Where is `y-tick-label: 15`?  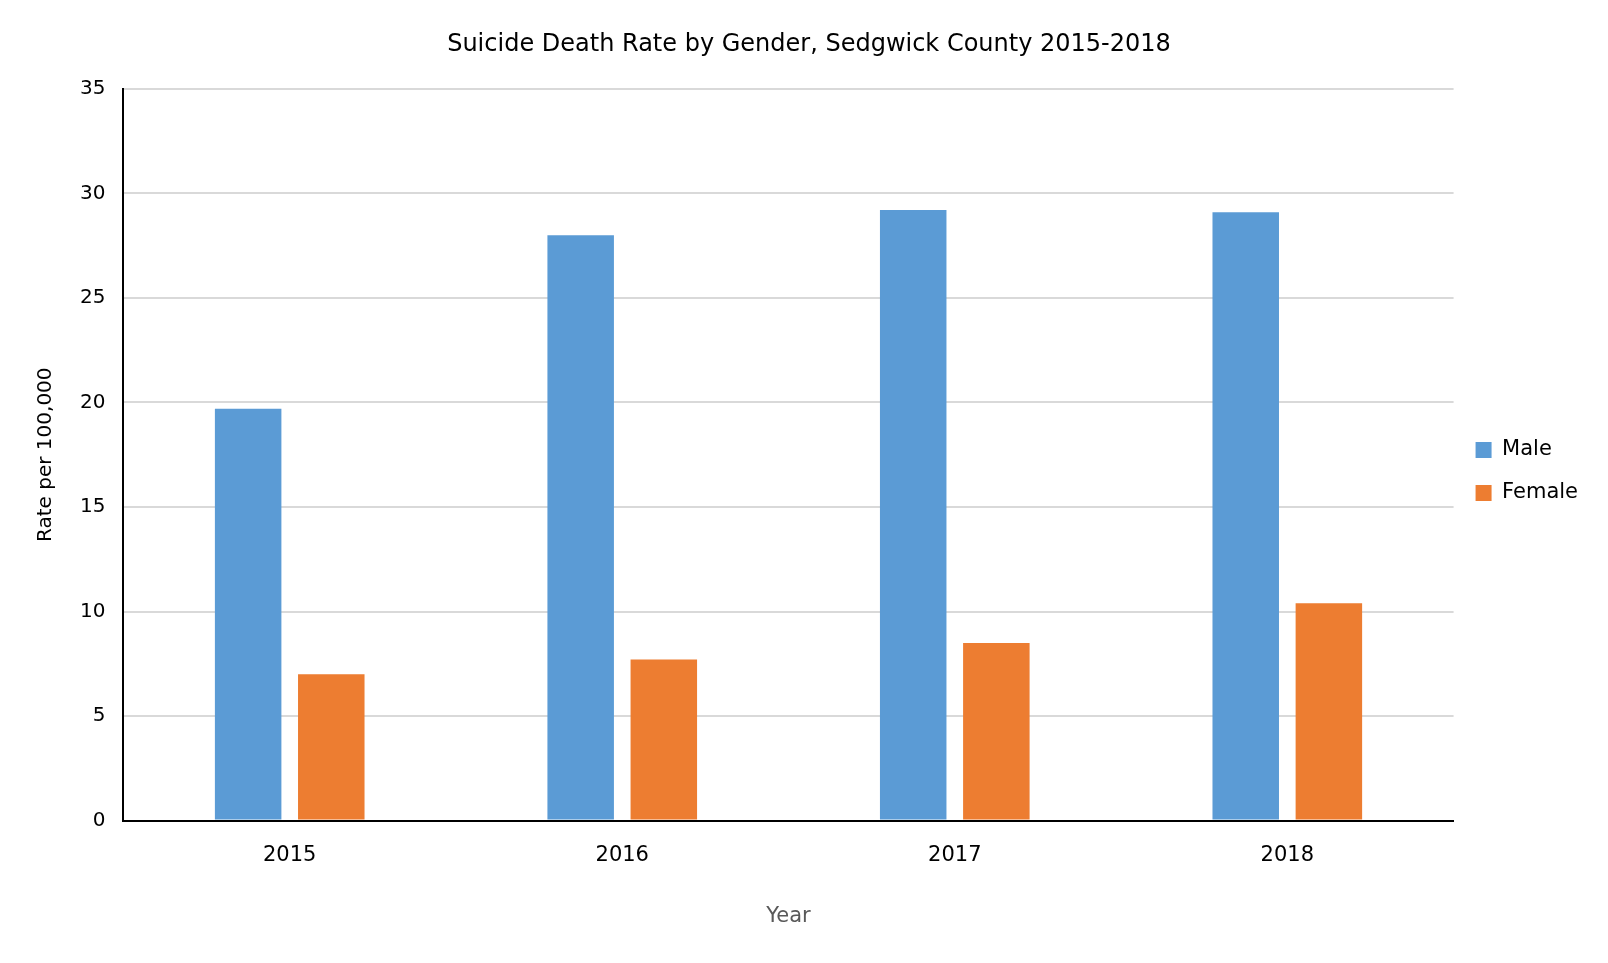
y-tick-label: 15 is located at coordinates (93, 505).